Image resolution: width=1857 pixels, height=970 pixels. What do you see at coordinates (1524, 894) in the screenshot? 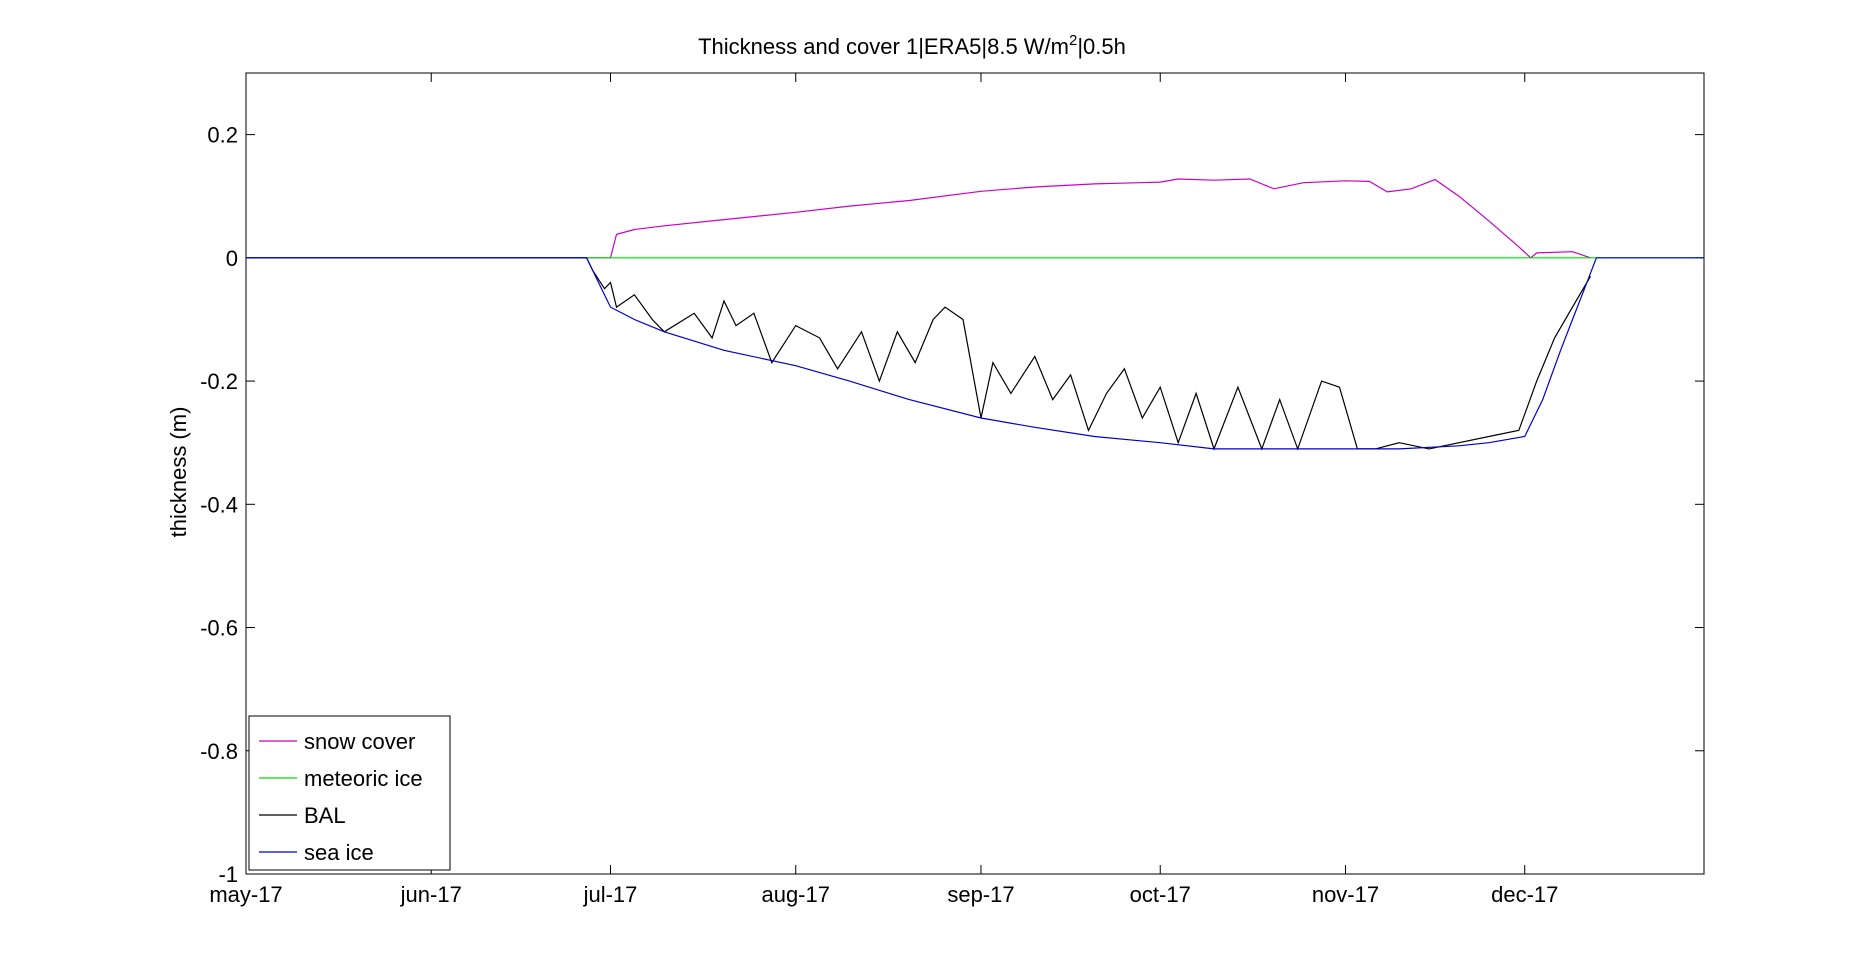
I see `x-tick-label: dec-17` at bounding box center [1524, 894].